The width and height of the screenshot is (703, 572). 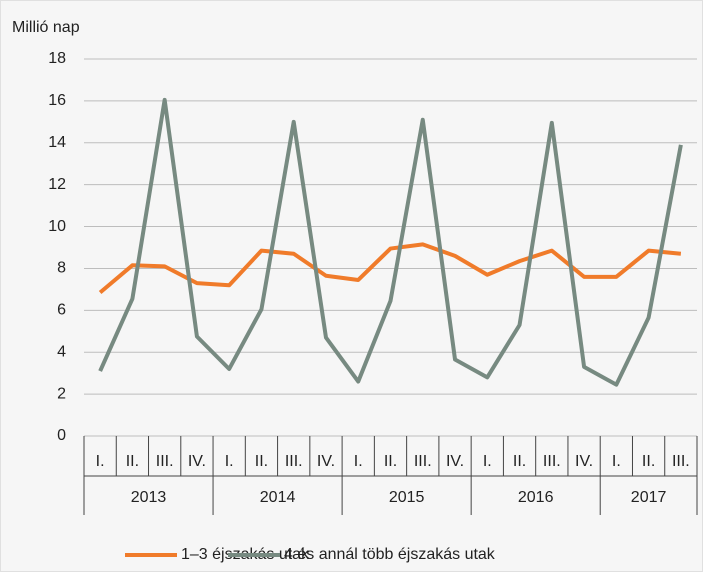 I want to click on year-label: 2015, so click(x=407, y=497).